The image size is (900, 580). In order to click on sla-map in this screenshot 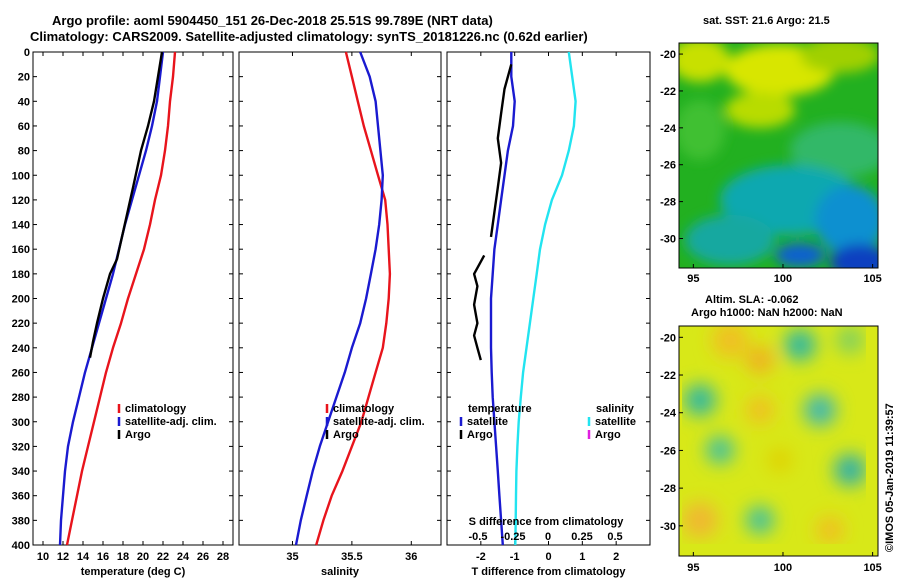, I will do `click(778, 441)`.